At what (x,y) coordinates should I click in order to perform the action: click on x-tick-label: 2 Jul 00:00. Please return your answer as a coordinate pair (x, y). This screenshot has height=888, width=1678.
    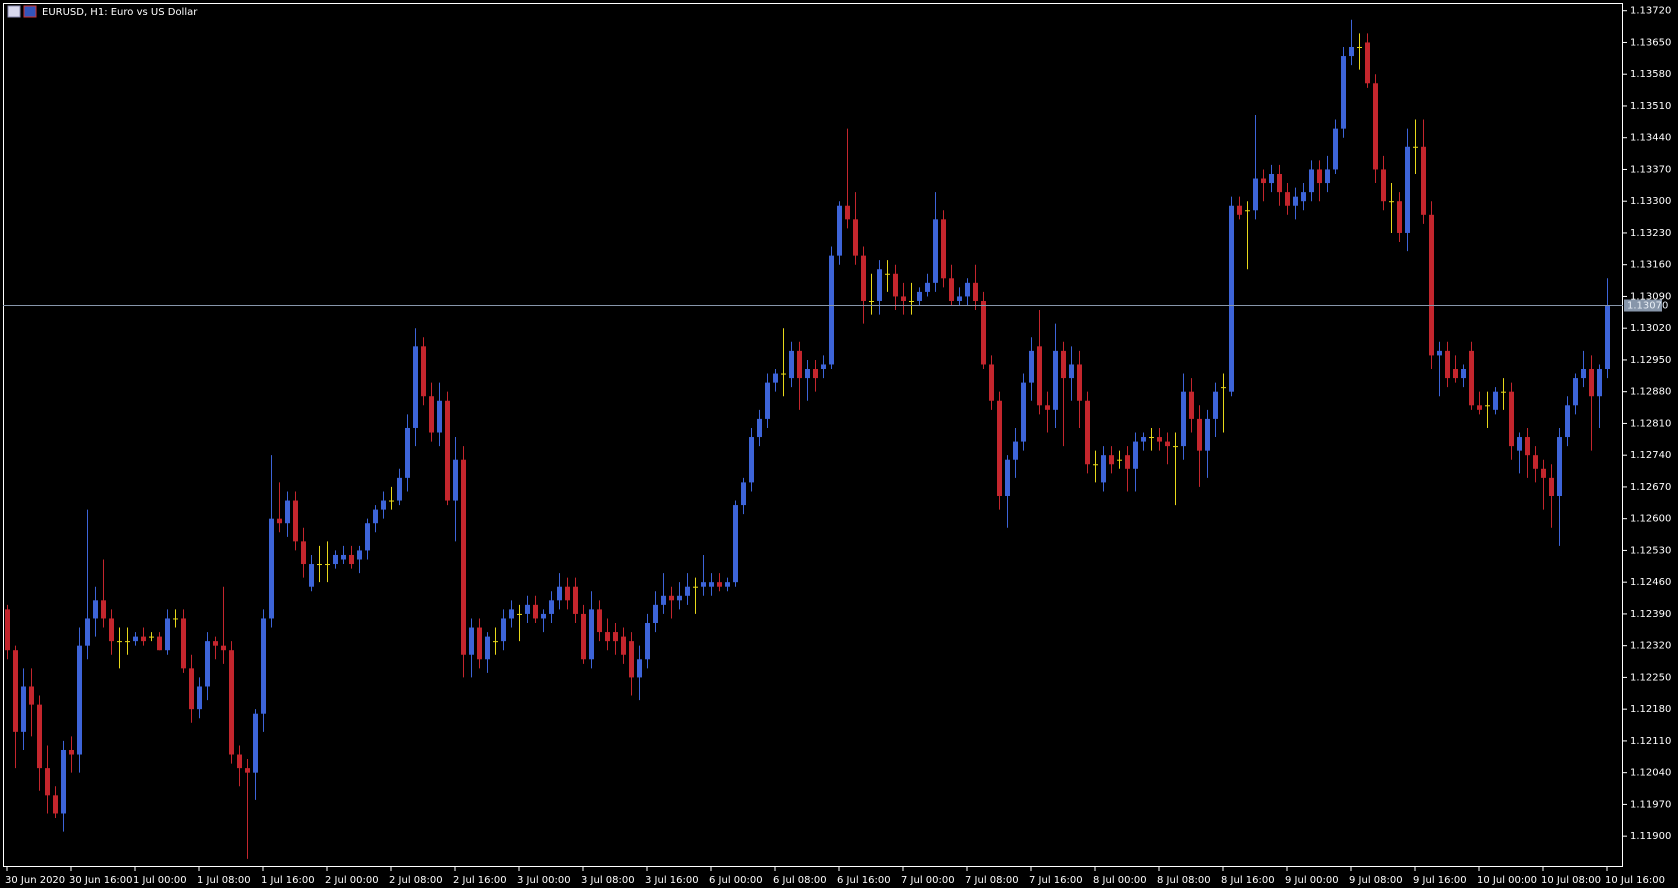
    Looking at the image, I should click on (352, 880).